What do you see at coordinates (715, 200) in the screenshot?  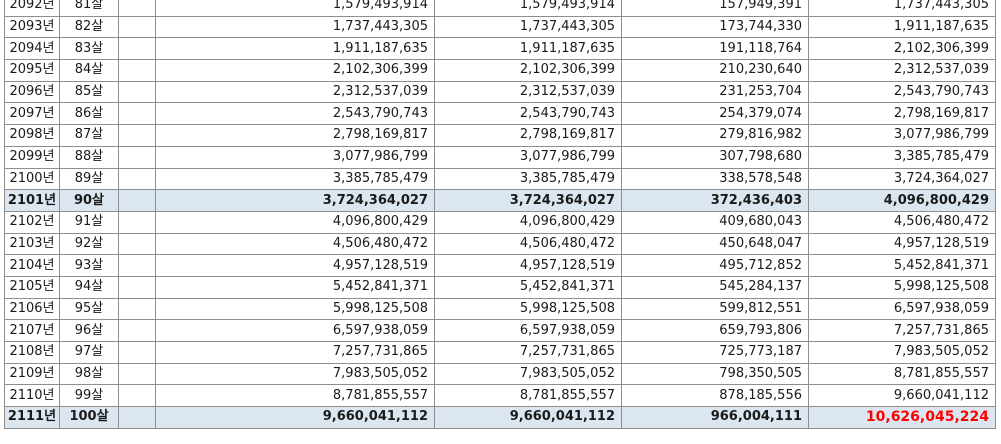 I see `value-cell-3: 372,436,403` at bounding box center [715, 200].